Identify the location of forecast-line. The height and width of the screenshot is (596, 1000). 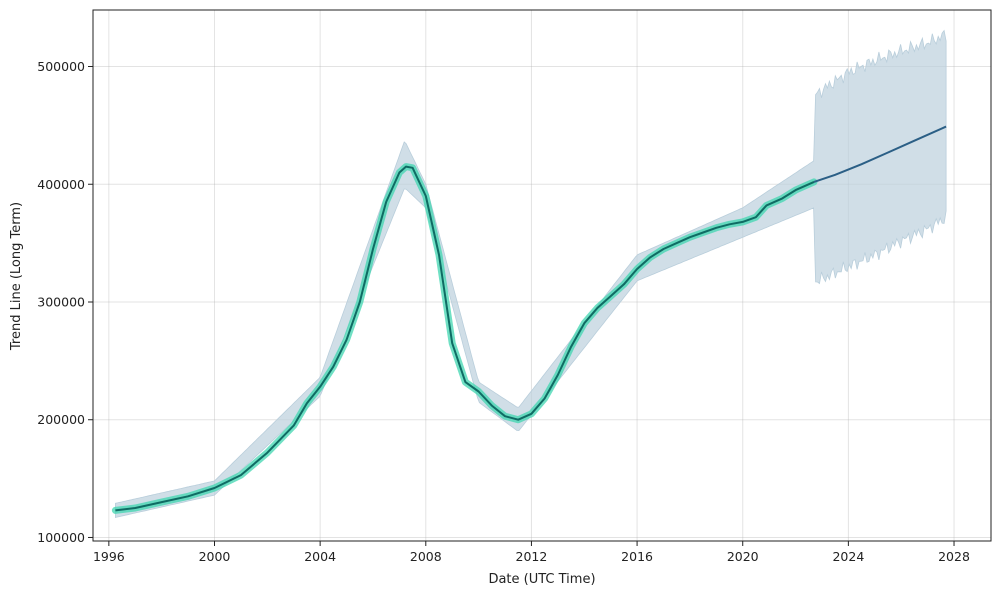
(880, 154).